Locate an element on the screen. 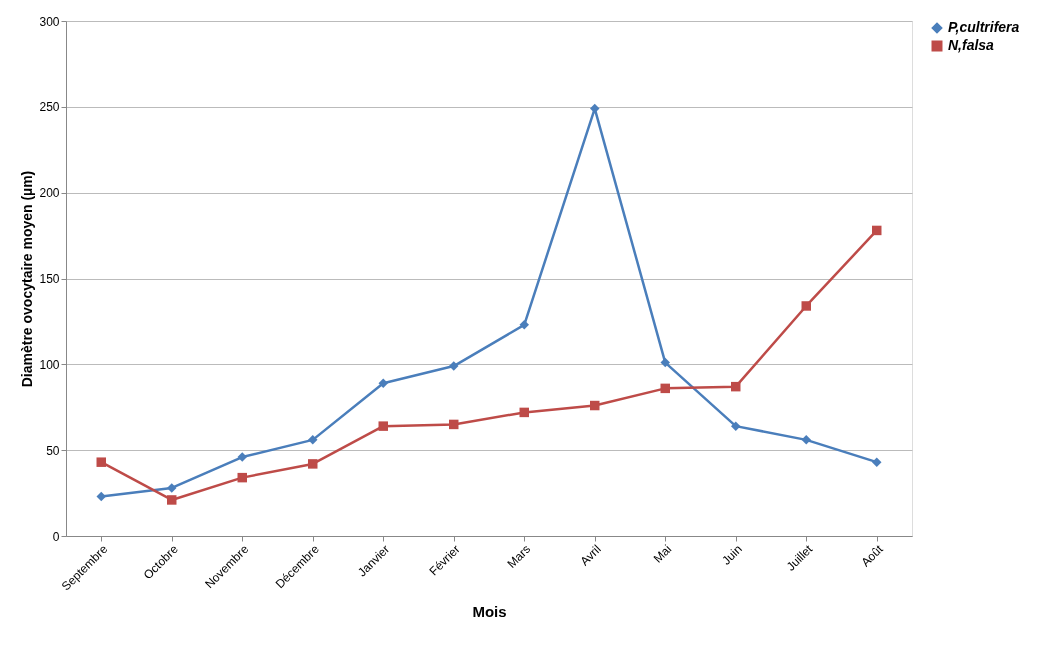 Image resolution: width=1054 pixels, height=653 pixels. y-tick-label: 250 is located at coordinates (49, 107).